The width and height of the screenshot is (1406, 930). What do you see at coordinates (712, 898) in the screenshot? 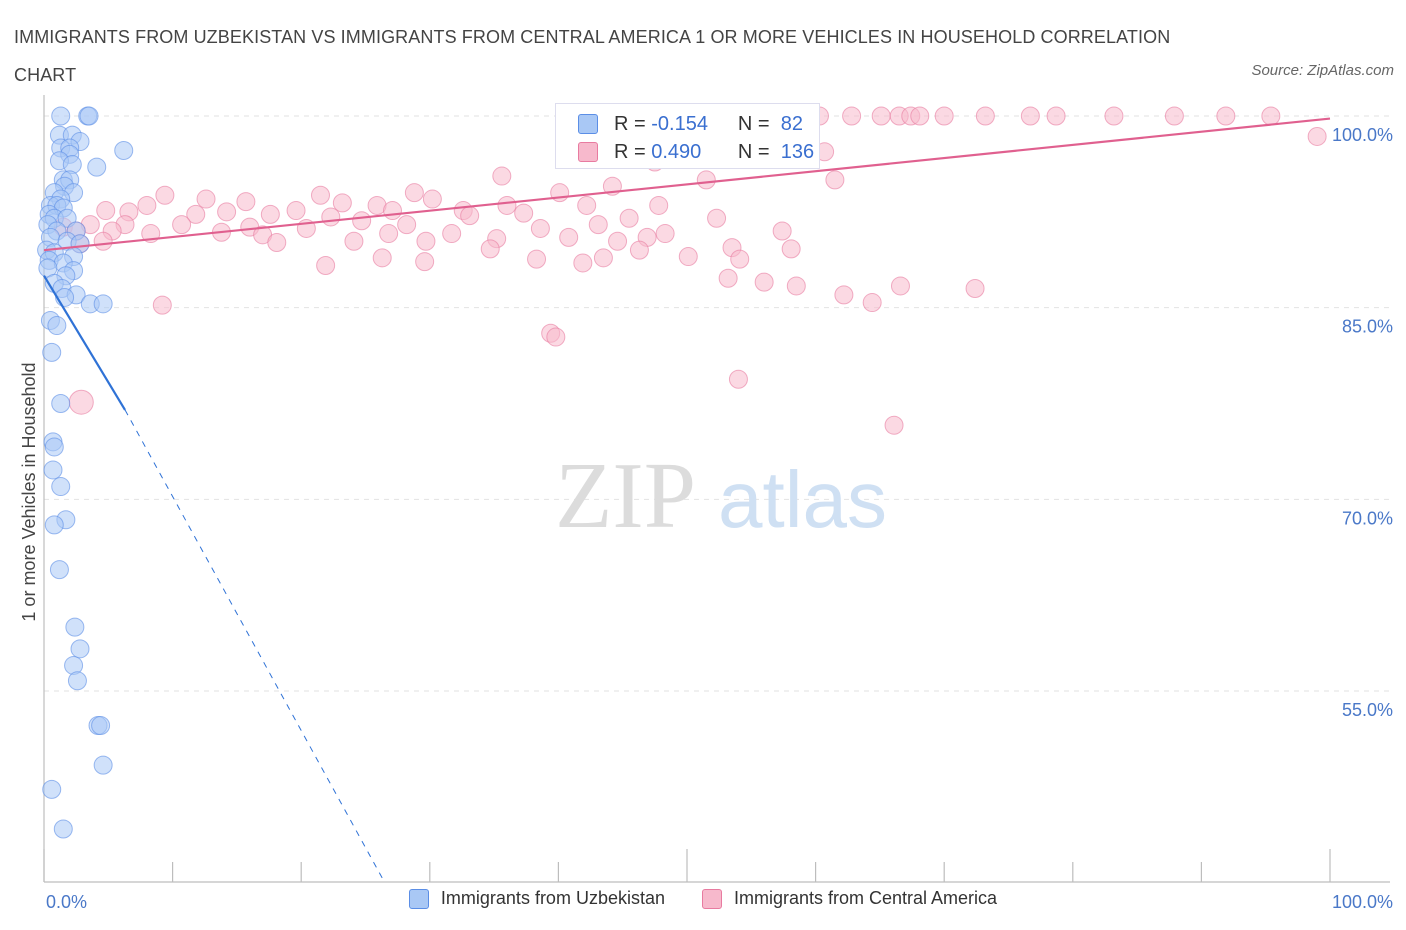
I see `legend-swatch-central-america` at bounding box center [712, 898].